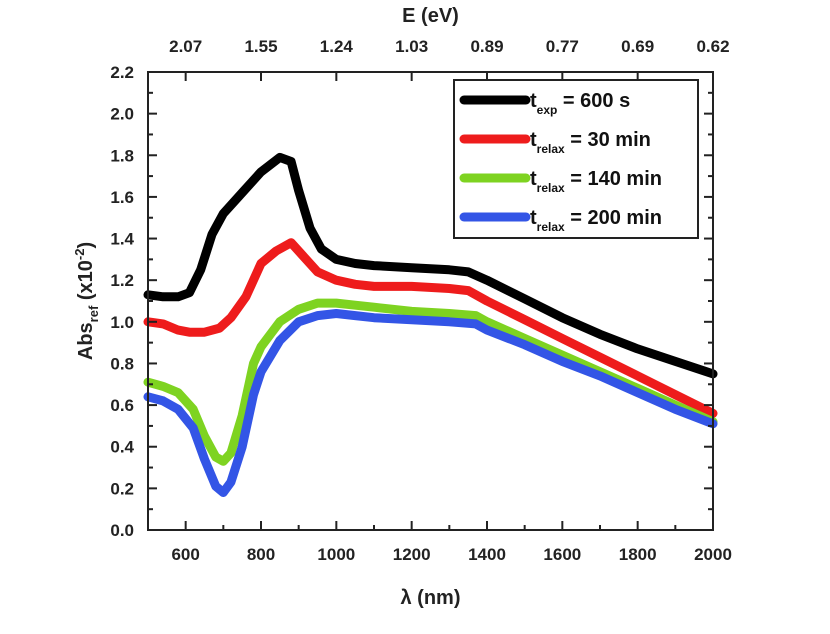 The height and width of the screenshot is (634, 830). I want to click on y-title-exp: -2, so click(79, 255).